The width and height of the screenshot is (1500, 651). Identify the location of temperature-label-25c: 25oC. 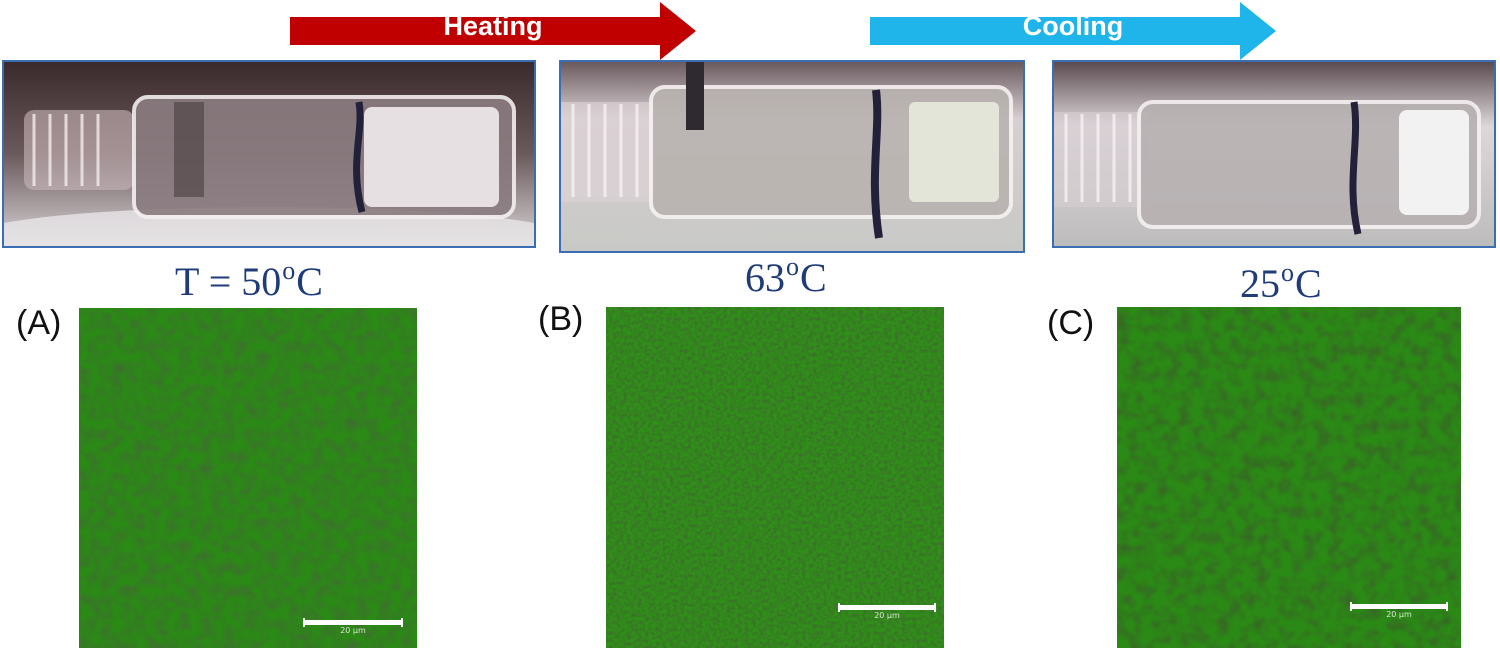
(1281, 282).